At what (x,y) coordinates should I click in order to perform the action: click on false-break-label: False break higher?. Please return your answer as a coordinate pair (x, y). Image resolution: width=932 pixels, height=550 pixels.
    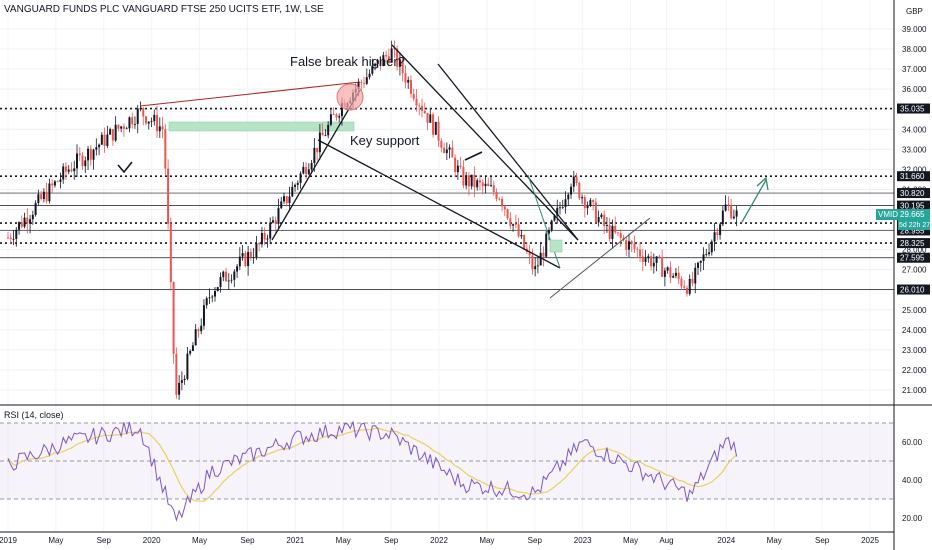
    Looking at the image, I should click on (347, 61).